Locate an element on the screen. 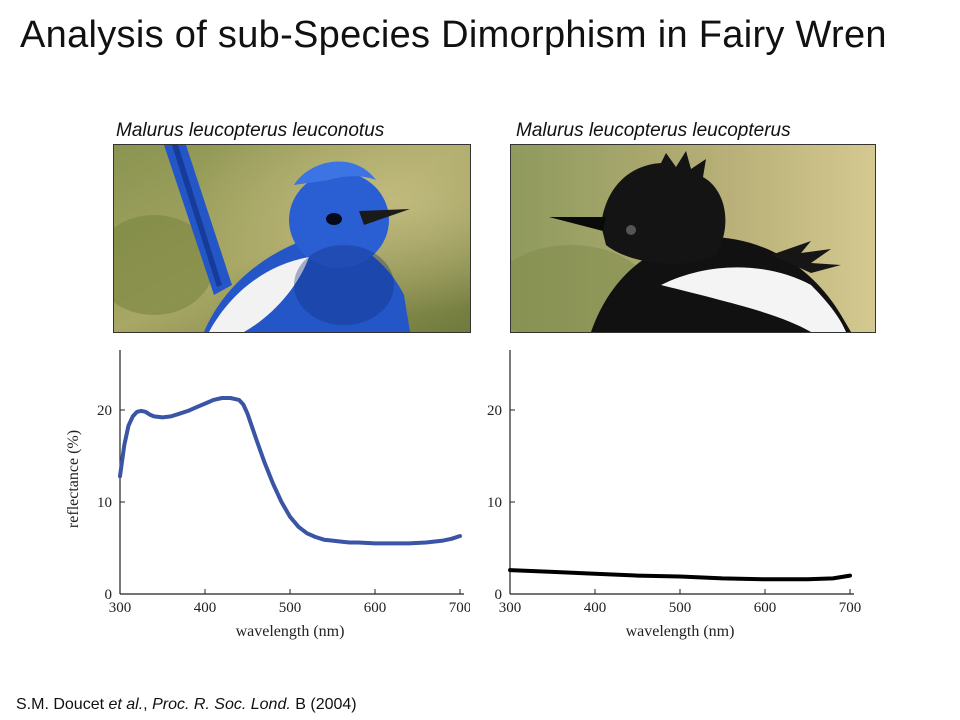 Image resolution: width=960 pixels, height=720 pixels. leuconotus-chart-x-axis-label: wavelength (nm) is located at coordinates (290, 631).